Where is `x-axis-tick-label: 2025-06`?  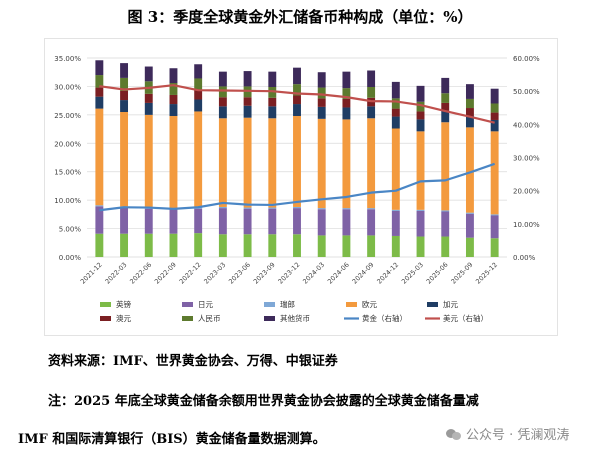
x-axis-tick-label: 2025-06 is located at coordinates (437, 273).